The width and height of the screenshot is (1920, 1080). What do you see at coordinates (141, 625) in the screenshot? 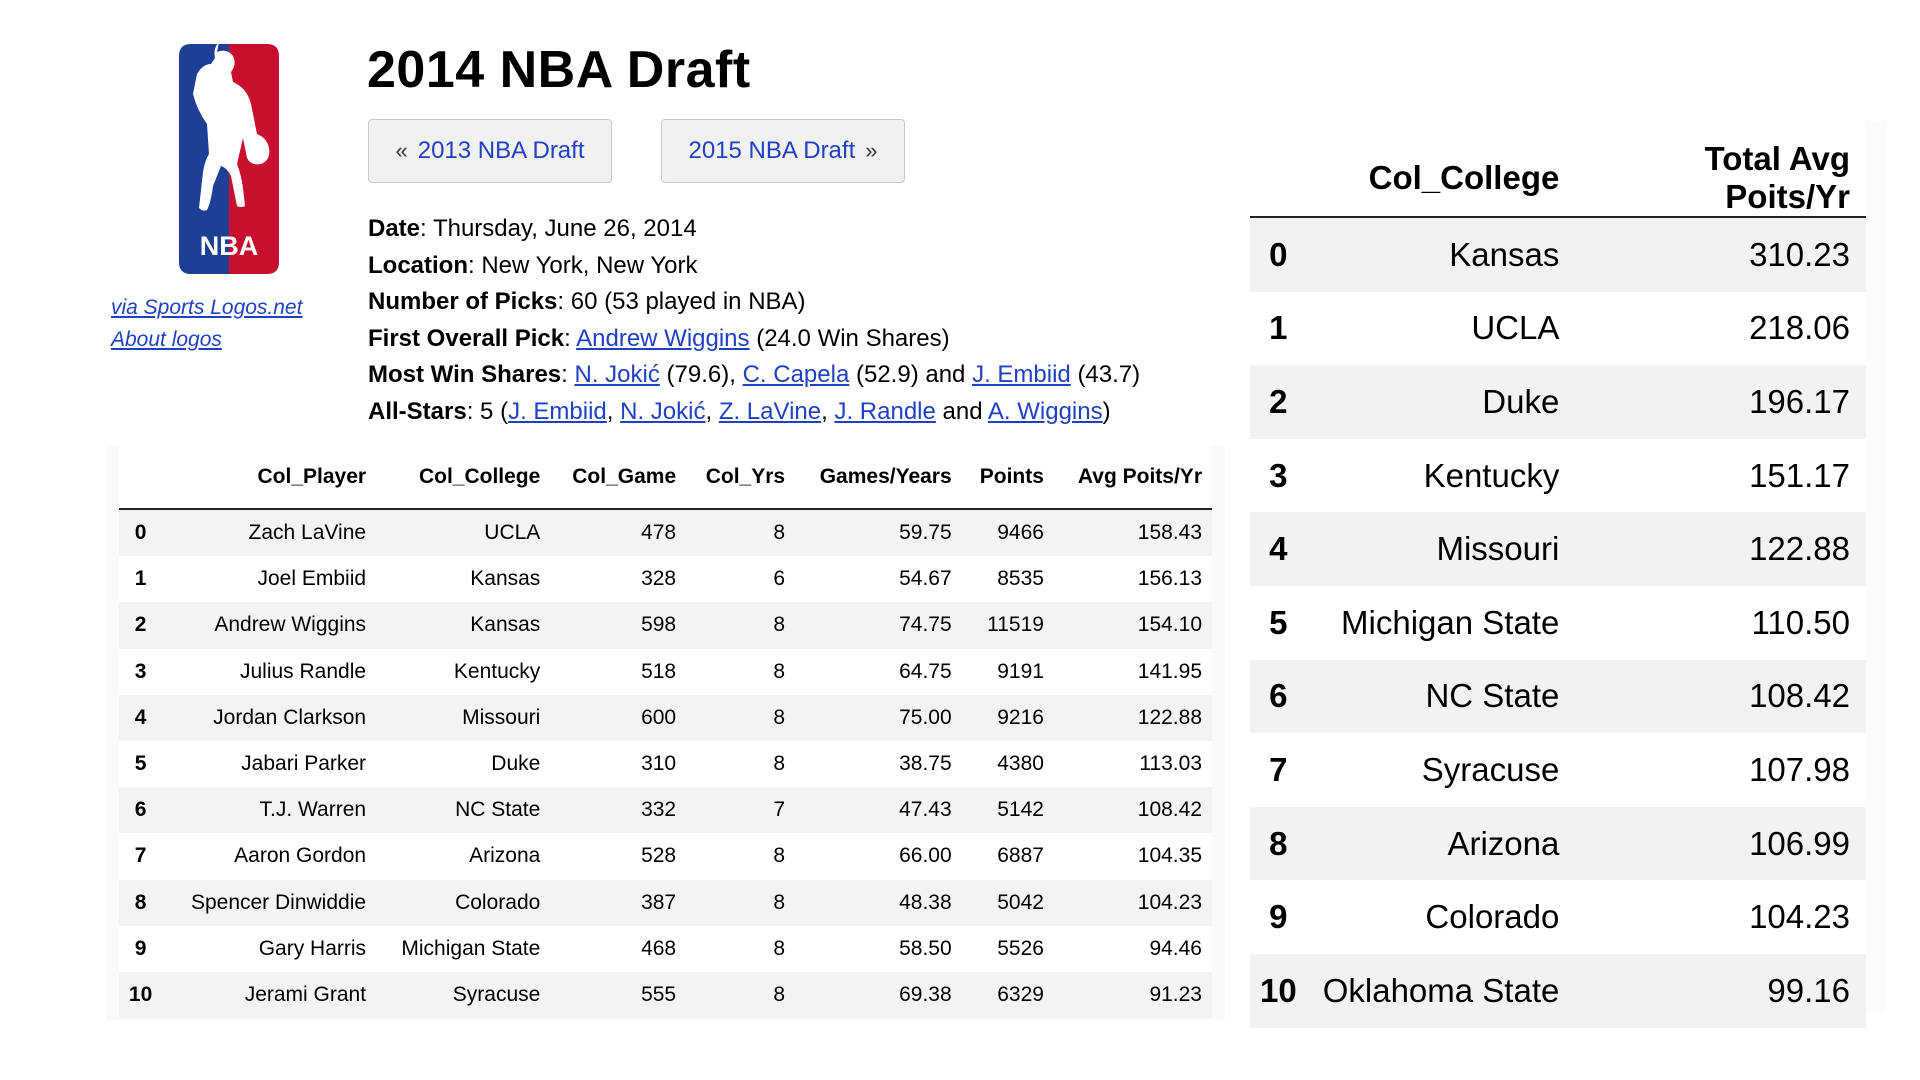
I see `players-row-index: 2` at bounding box center [141, 625].